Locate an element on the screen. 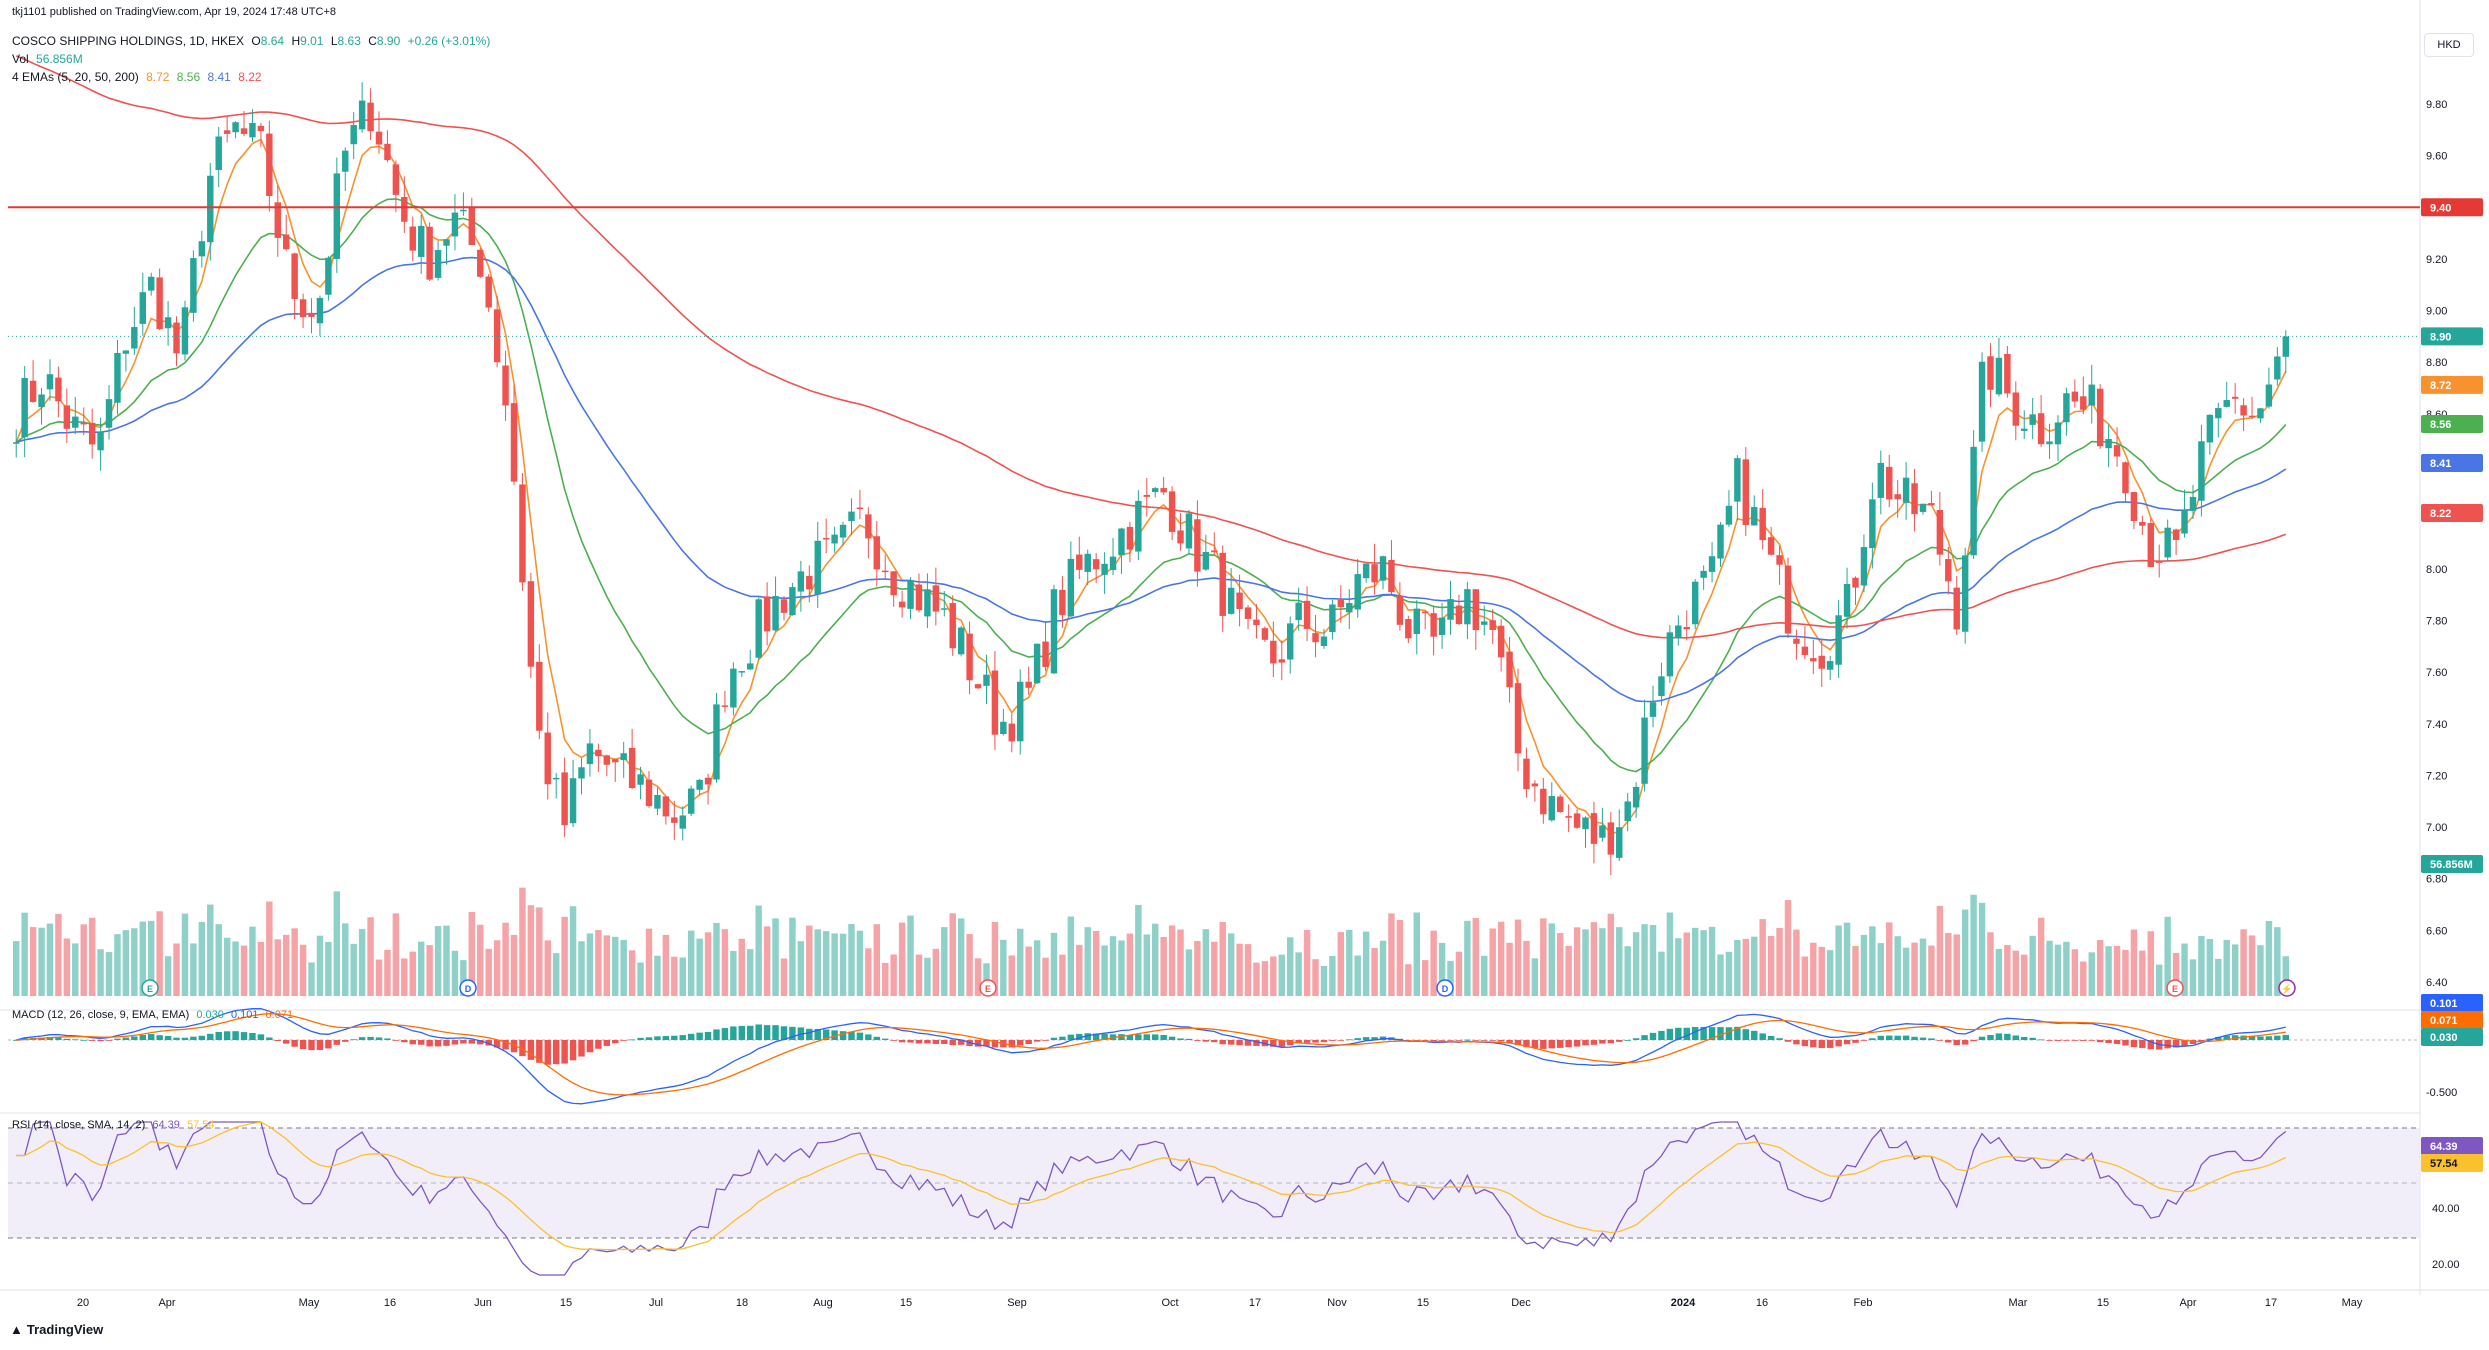 The image size is (2489, 1350). macd-scale-label-bg is located at coordinates (2452, 1037).